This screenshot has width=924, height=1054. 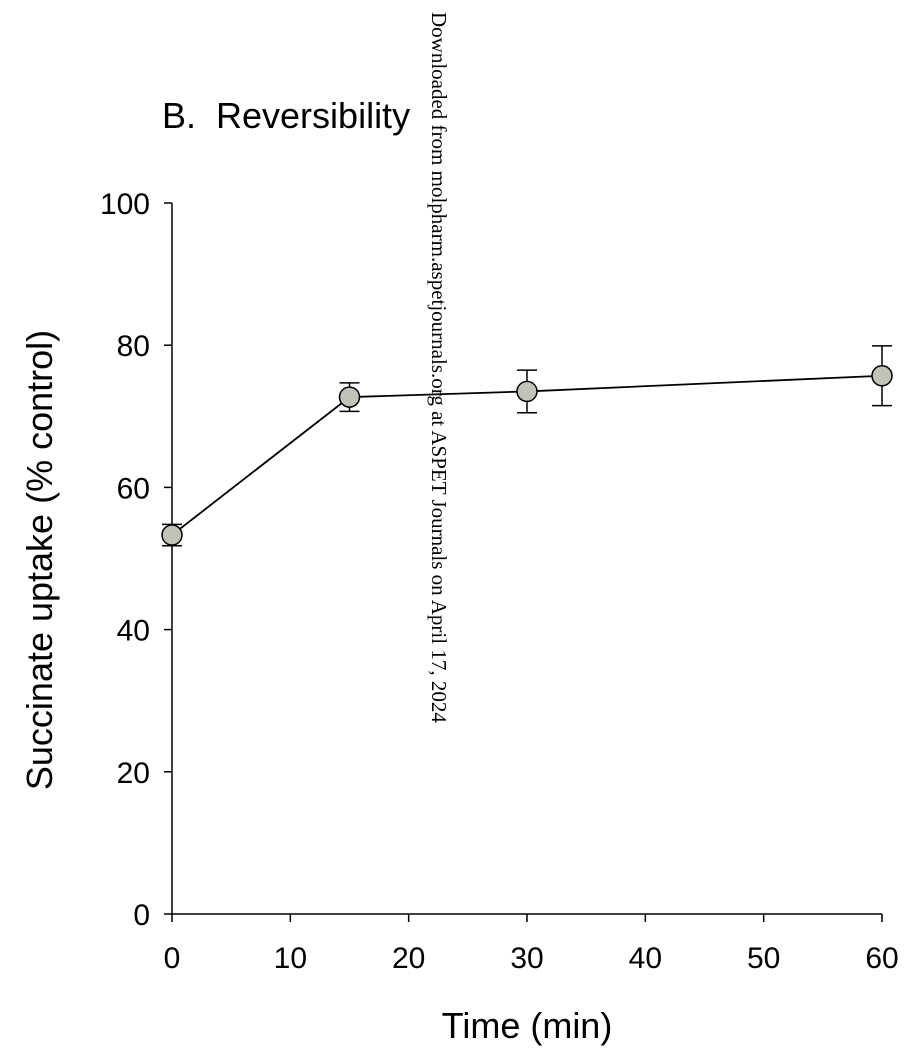 I want to click on x-tick-label: 10, so click(x=290, y=958).